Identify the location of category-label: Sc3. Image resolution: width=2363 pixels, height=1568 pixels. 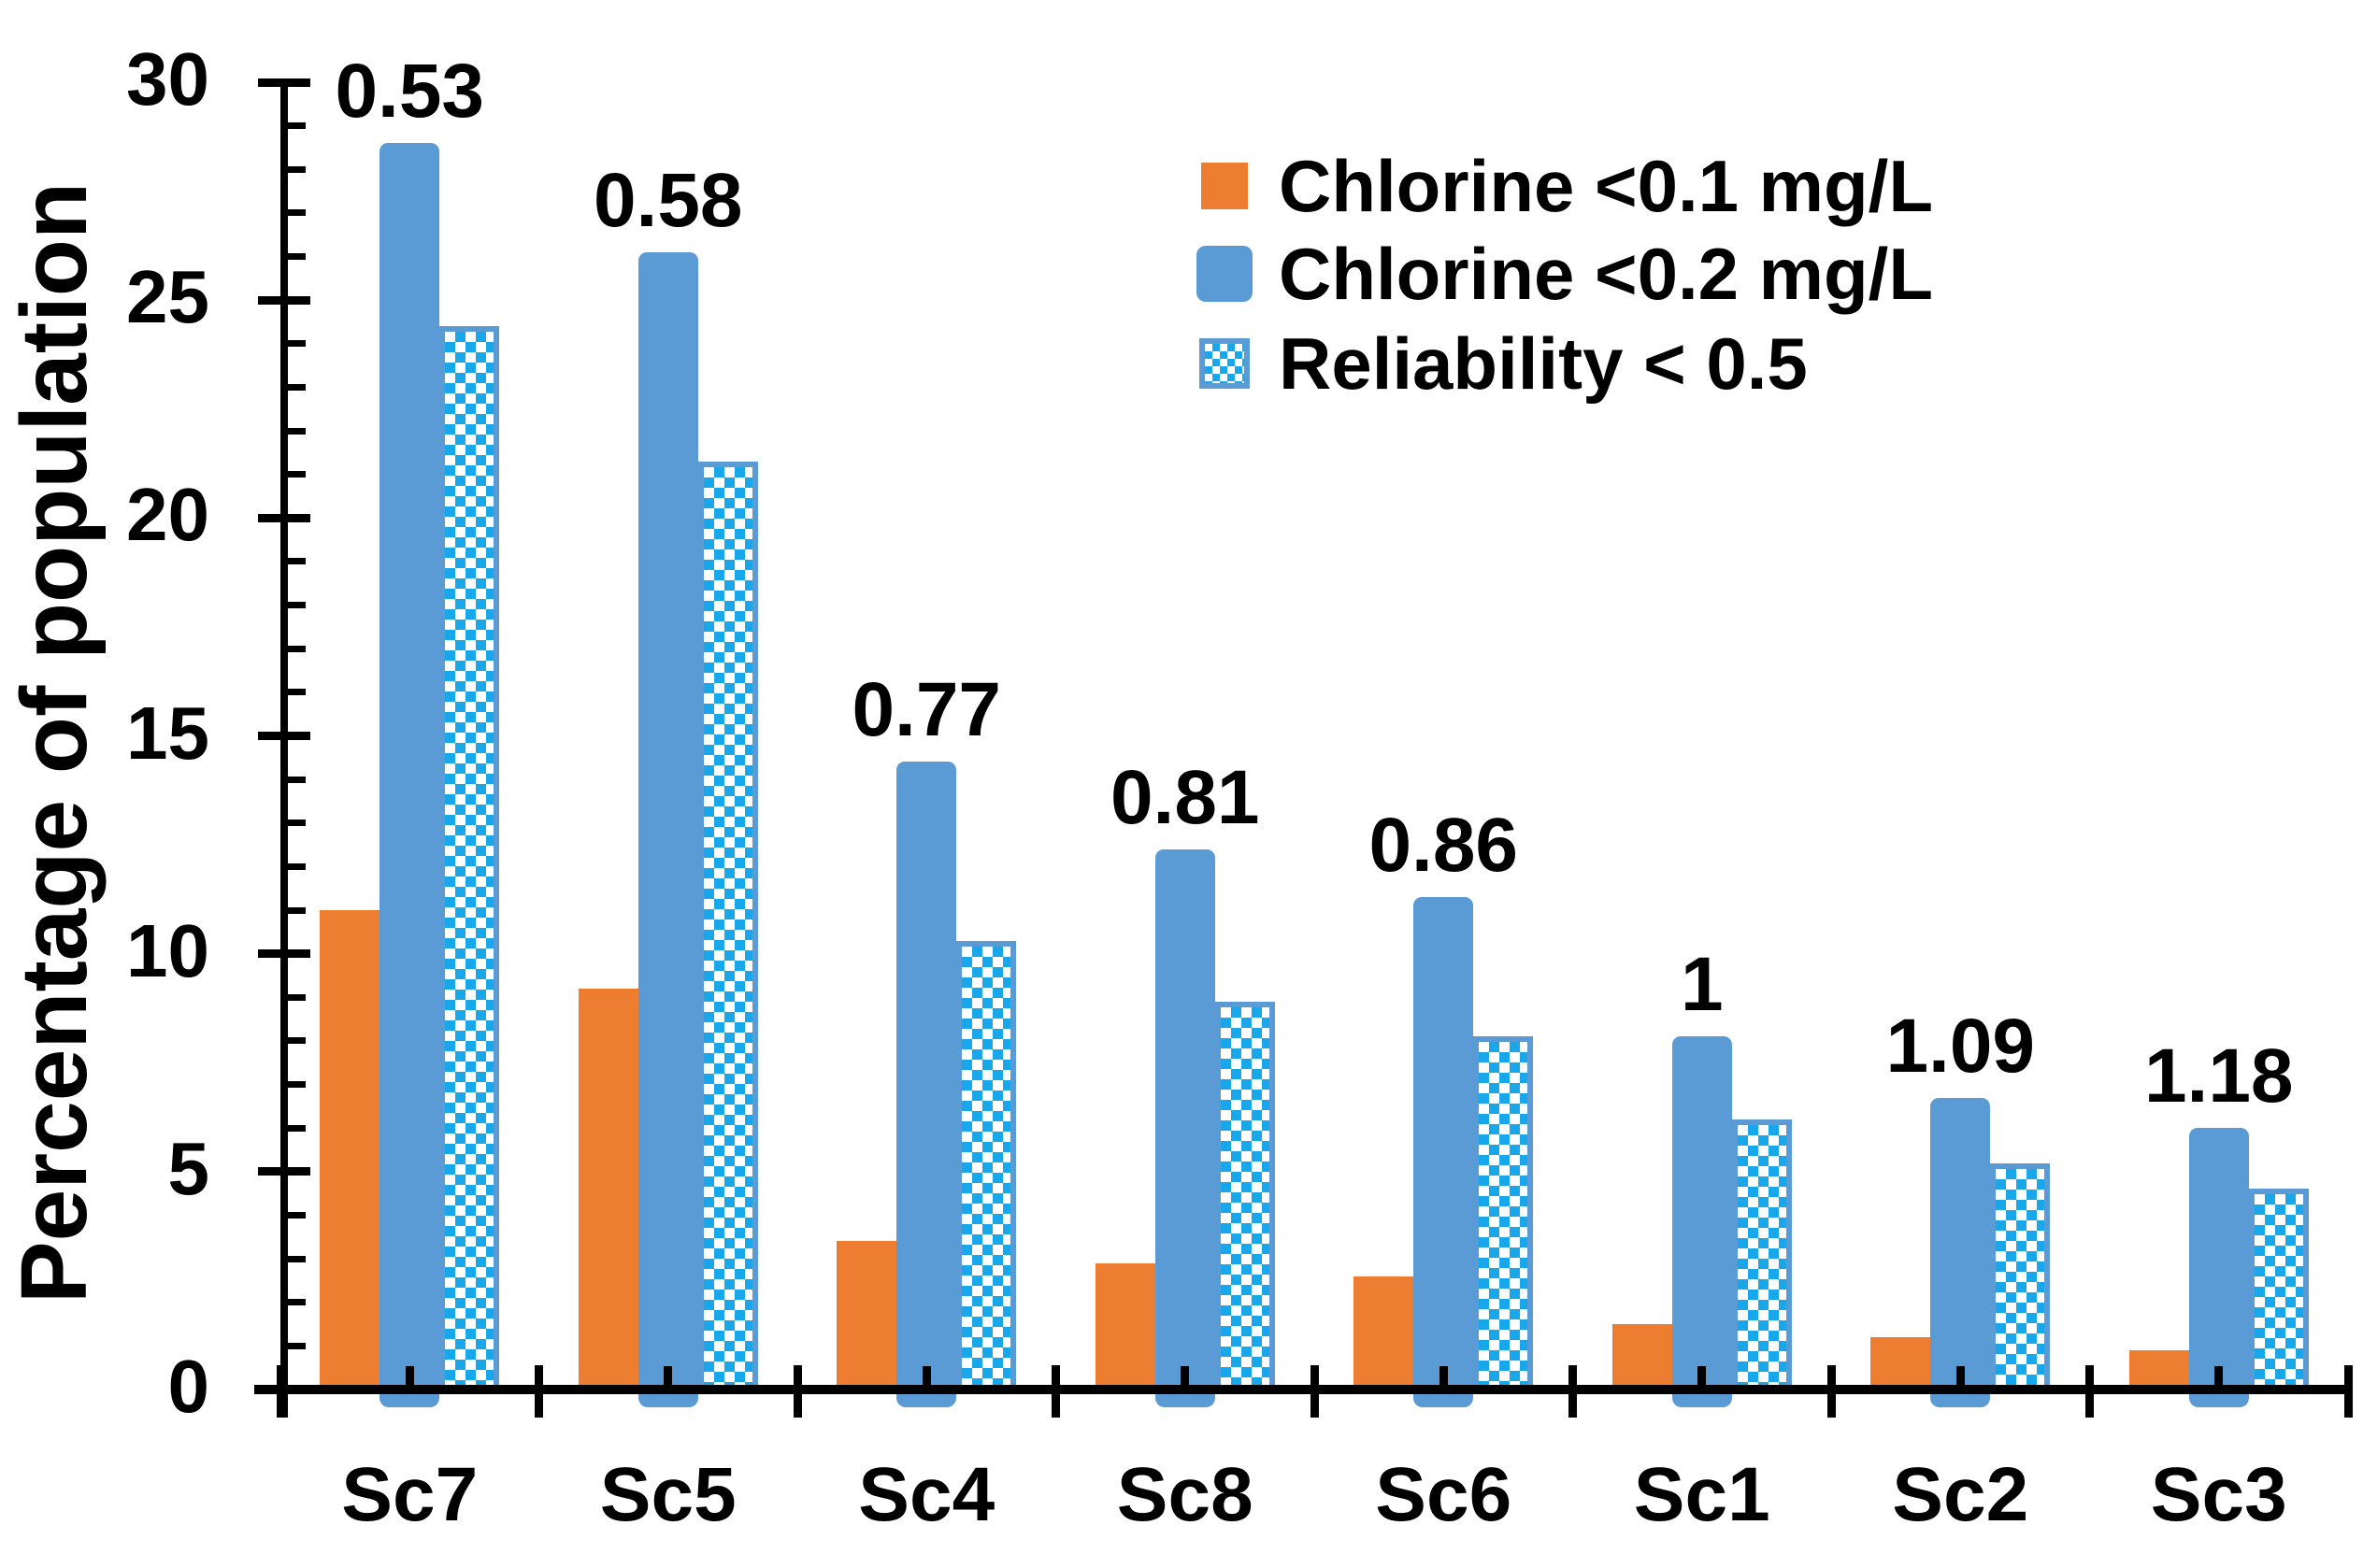
(2218, 1494).